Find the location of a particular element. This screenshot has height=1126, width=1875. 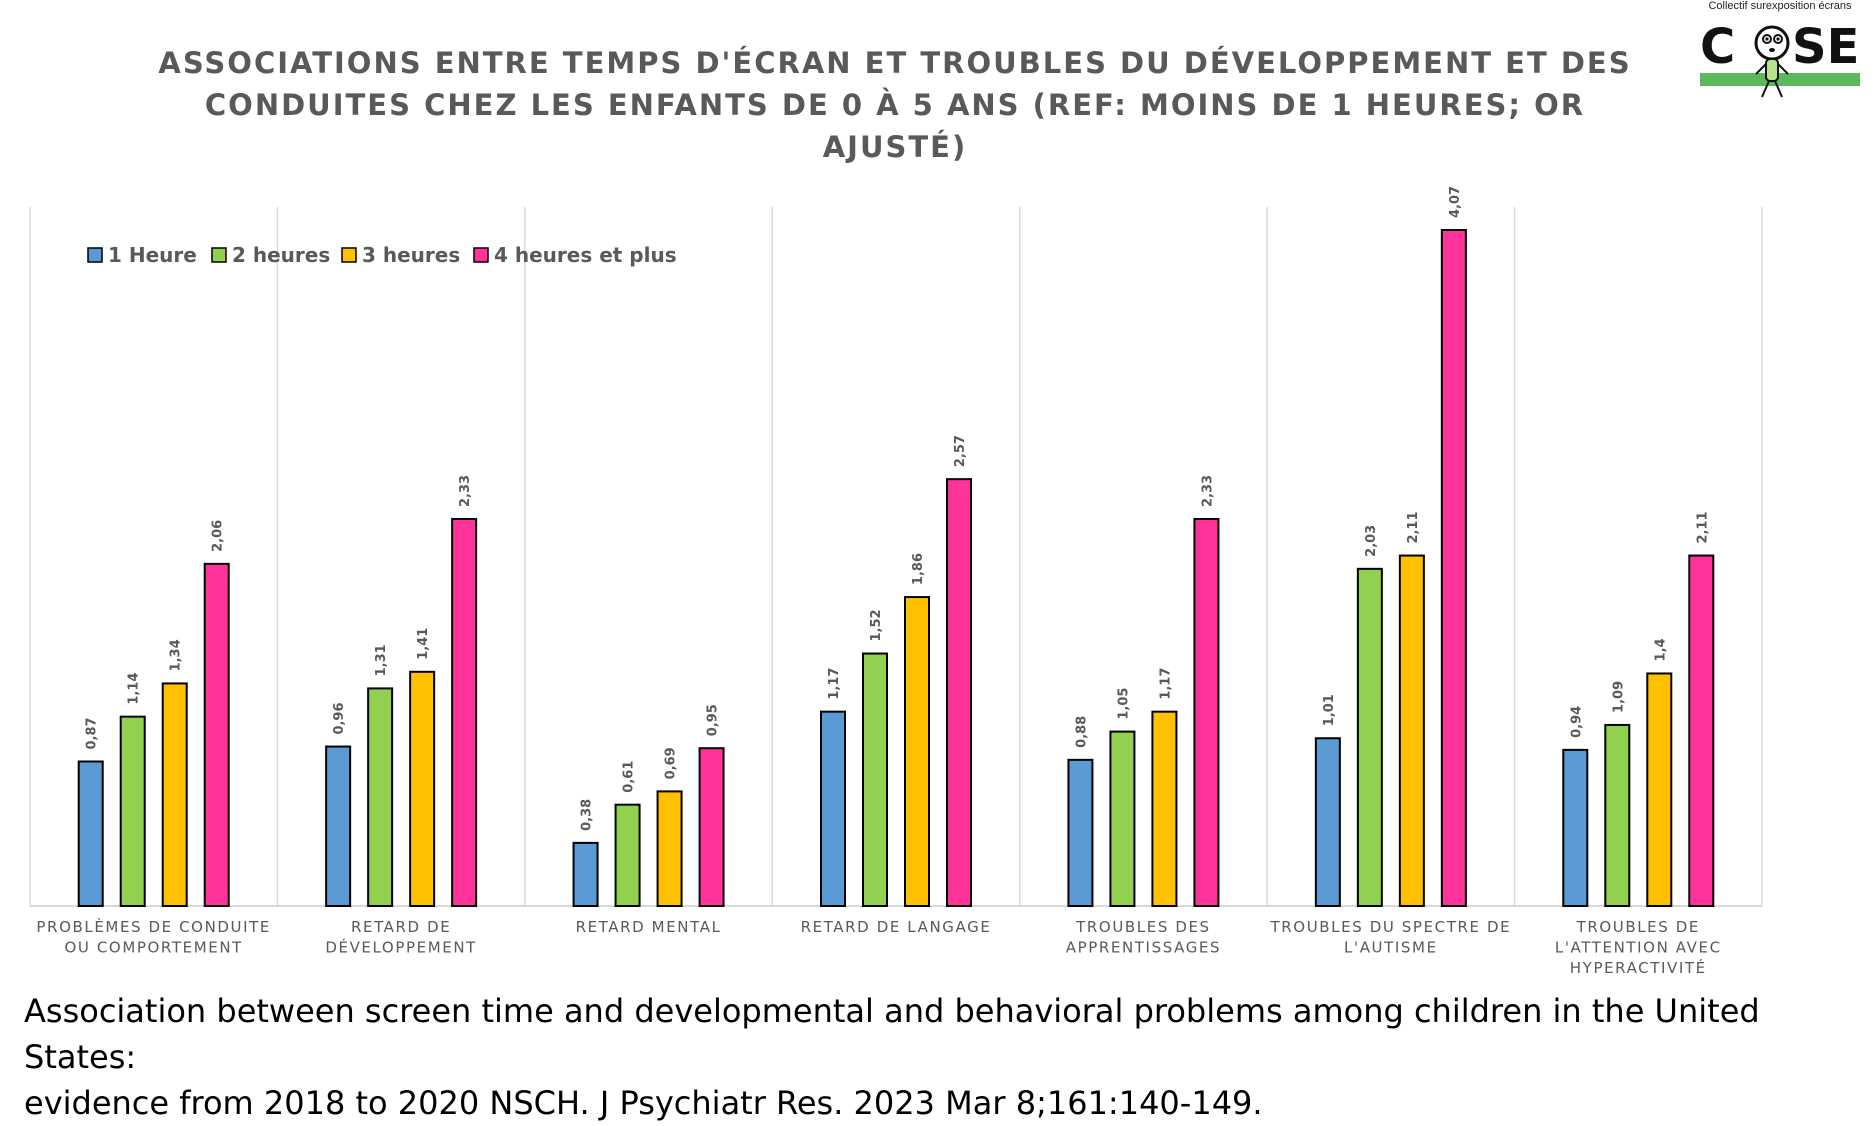

legend: 1 Heure 2 heures 3 heures 4 heures et plus is located at coordinates (382, 255).